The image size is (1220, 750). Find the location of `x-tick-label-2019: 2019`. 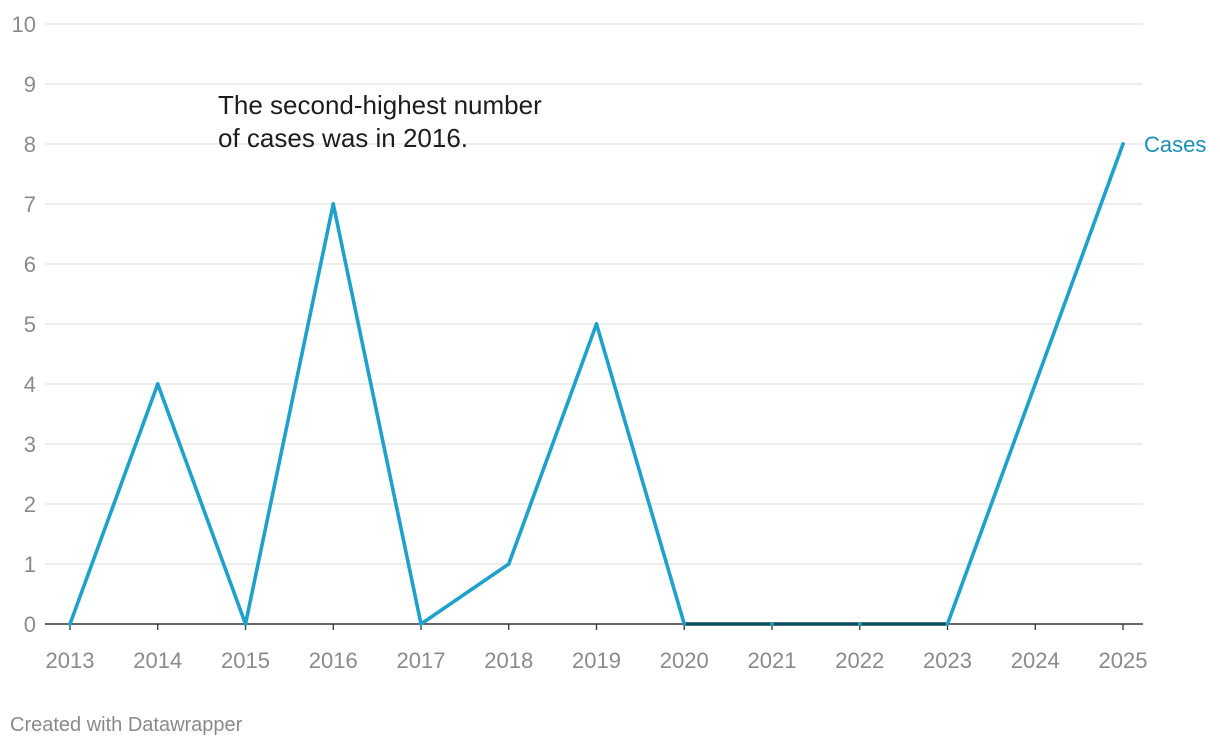

x-tick-label-2019: 2019 is located at coordinates (596, 660).